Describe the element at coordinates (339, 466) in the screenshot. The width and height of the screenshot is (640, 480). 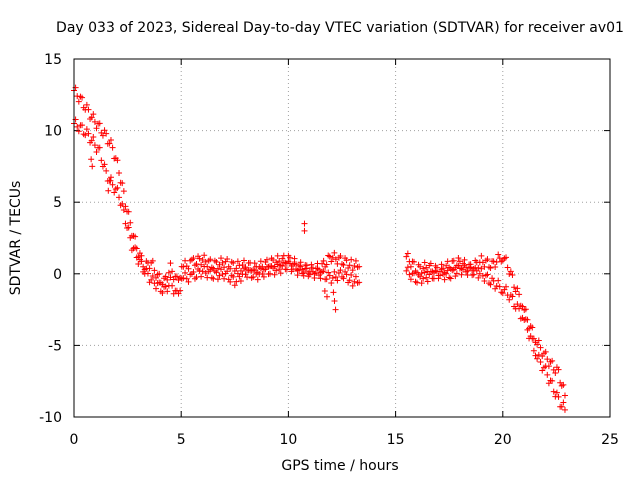
I see `x-axis-label: GPS time / hours` at that location.